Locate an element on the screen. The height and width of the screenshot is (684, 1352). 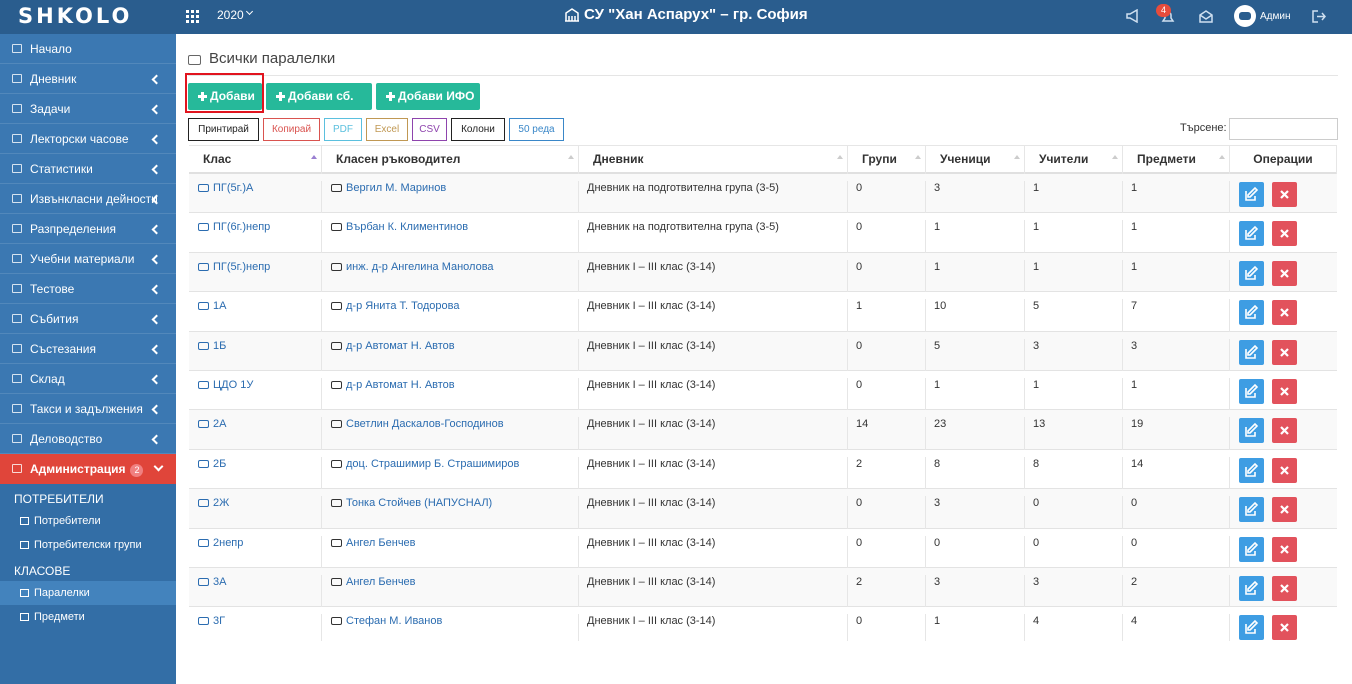
teacher-link: Тонка Стойчев (НАПУСНАЛ) is located at coordinates (450, 512).